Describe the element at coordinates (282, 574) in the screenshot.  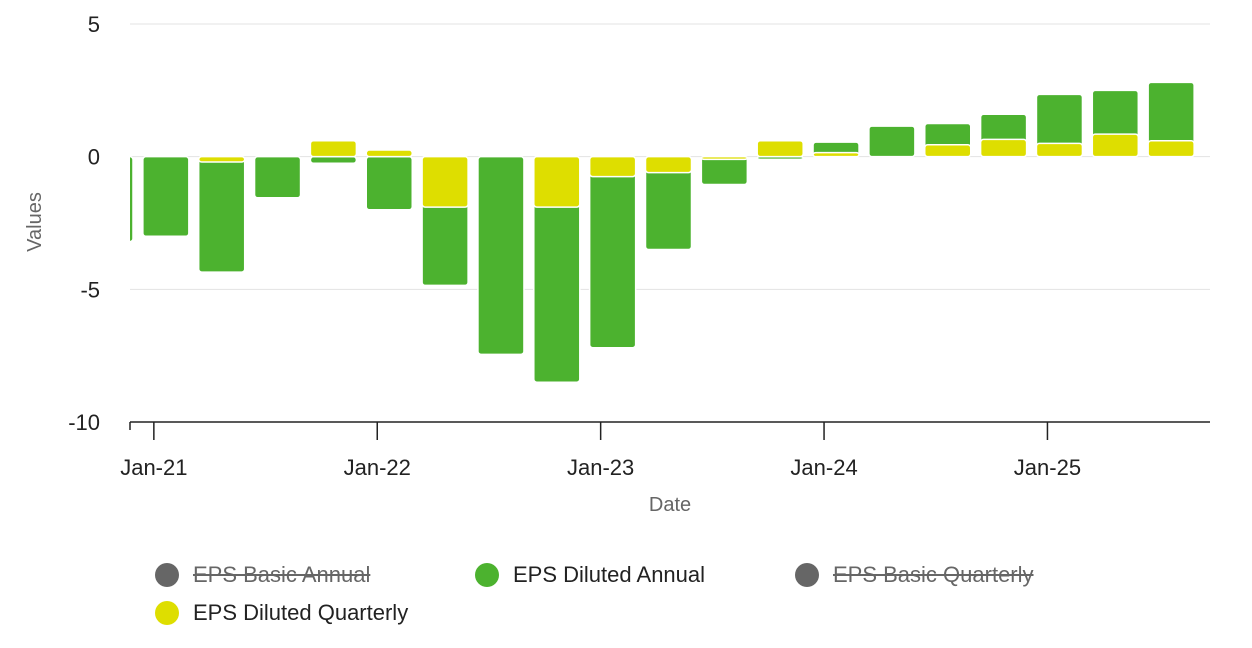
I see `legend-label-eps-basic-annual: EPS Basic Annual` at that location.